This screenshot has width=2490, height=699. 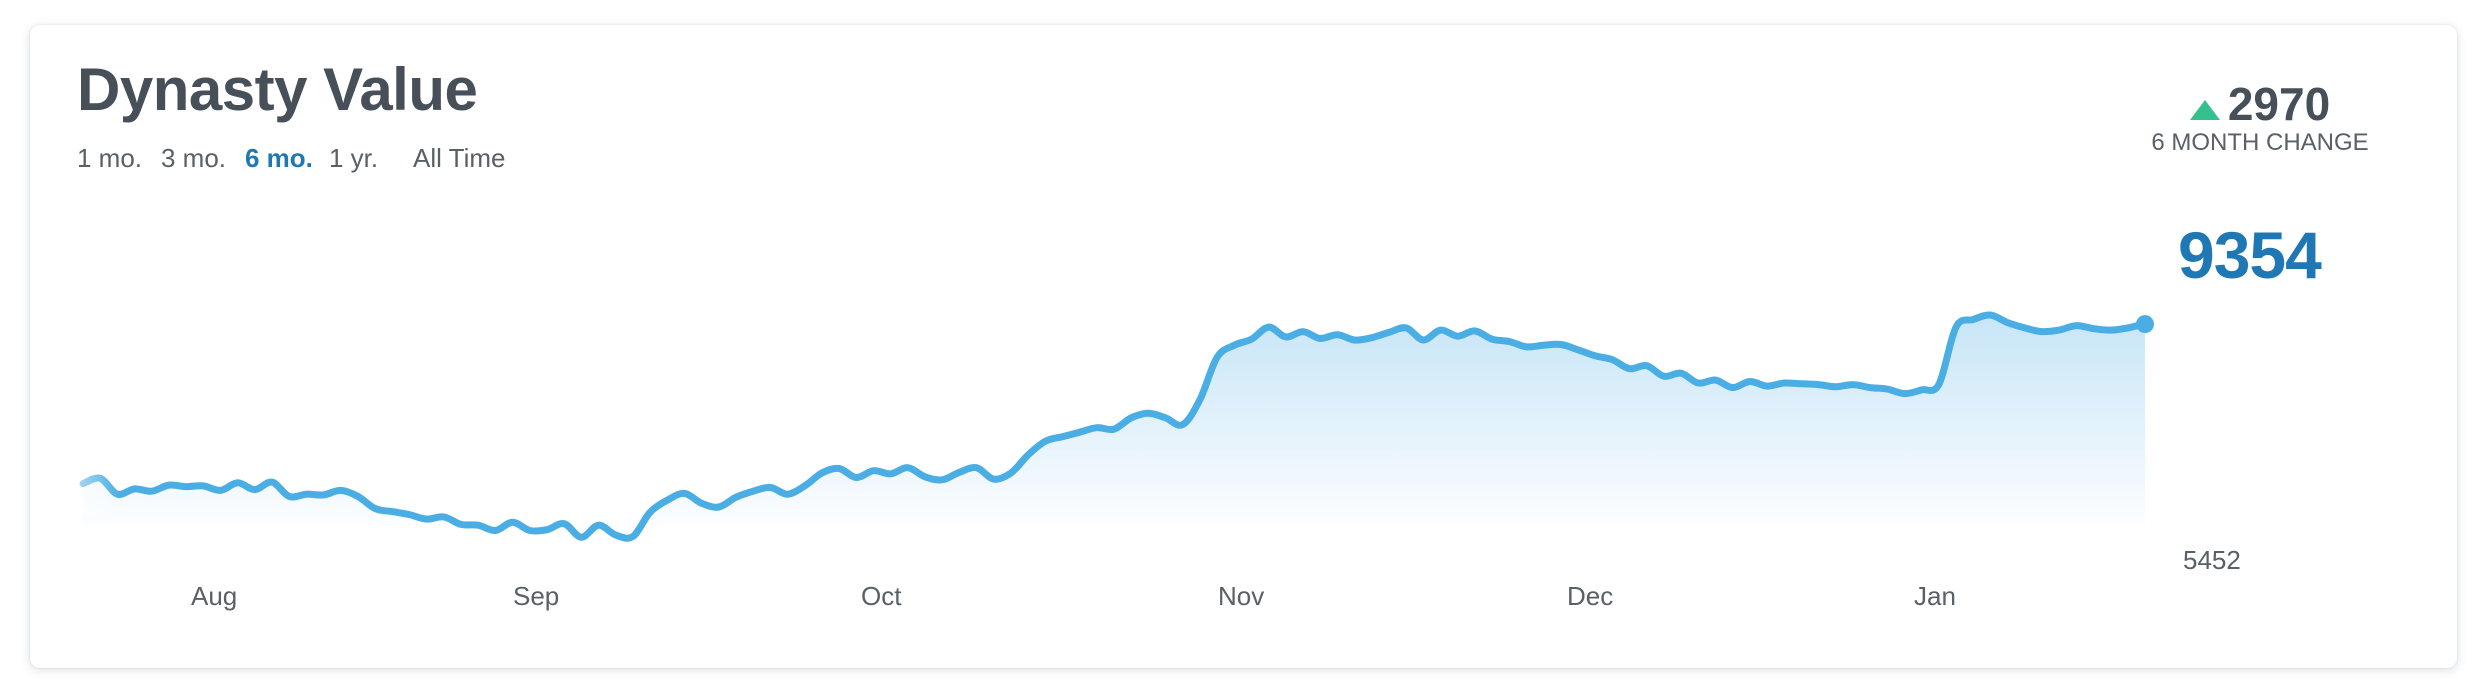 What do you see at coordinates (214, 596) in the screenshot?
I see `x-tick-aug: Aug` at bounding box center [214, 596].